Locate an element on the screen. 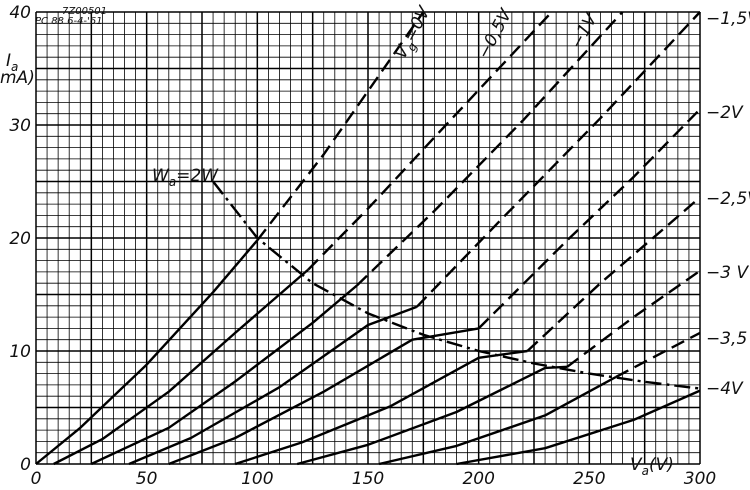 The width and height of the screenshot is (750, 490). figure-ref: PC 88 6-4-'61 is located at coordinates (69, 21).